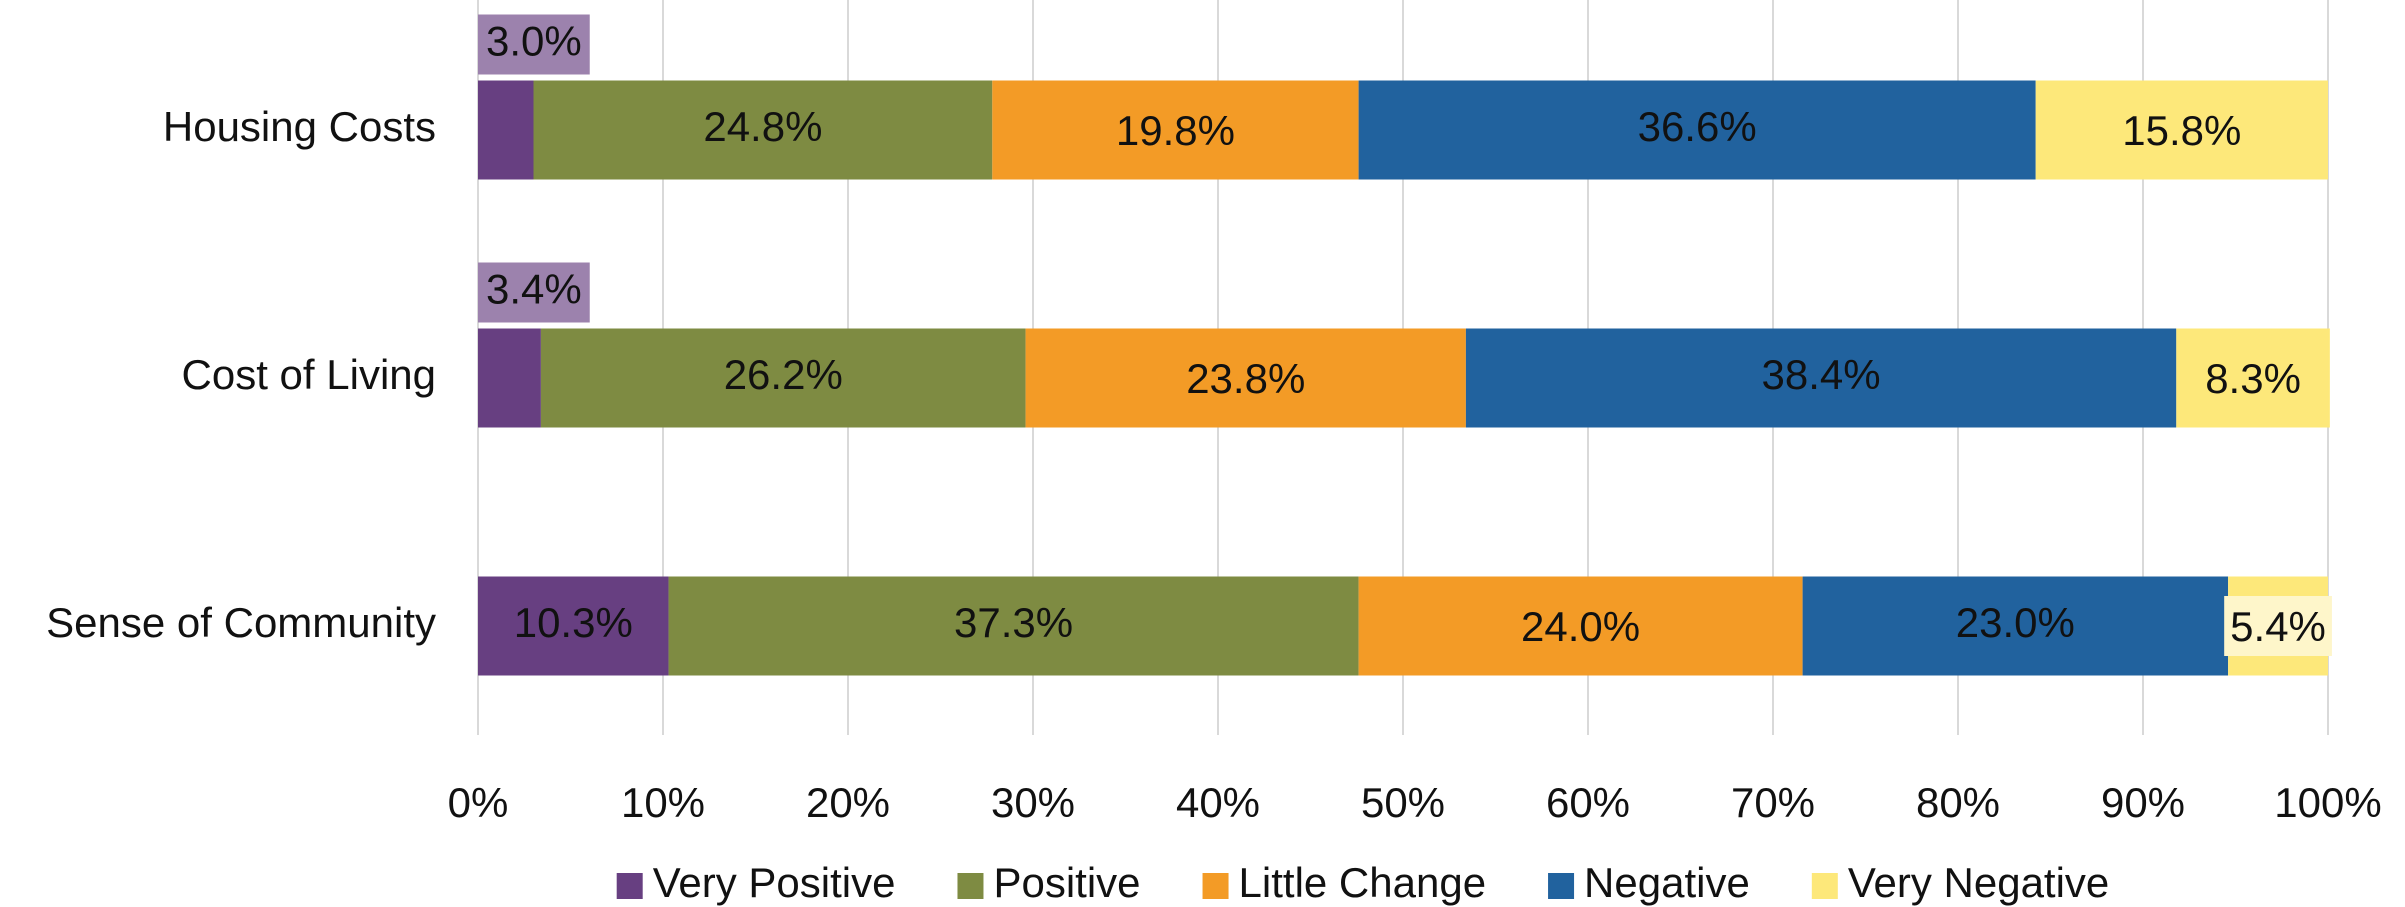 This screenshot has height=907, width=2405. What do you see at coordinates (1033, 802) in the screenshot?
I see `x-tick-label: 30%` at bounding box center [1033, 802].